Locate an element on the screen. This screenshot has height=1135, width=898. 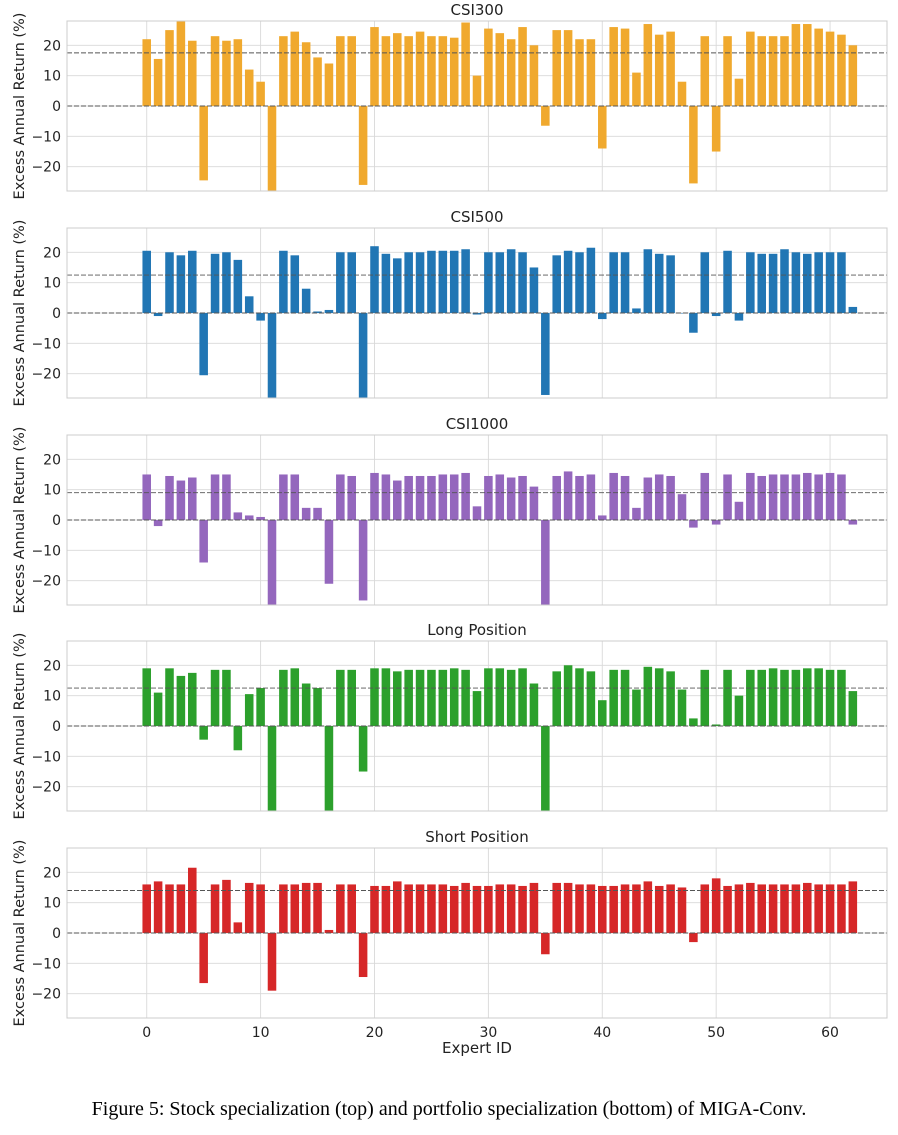
y-tick-label: −20 is located at coordinates (46, 168).